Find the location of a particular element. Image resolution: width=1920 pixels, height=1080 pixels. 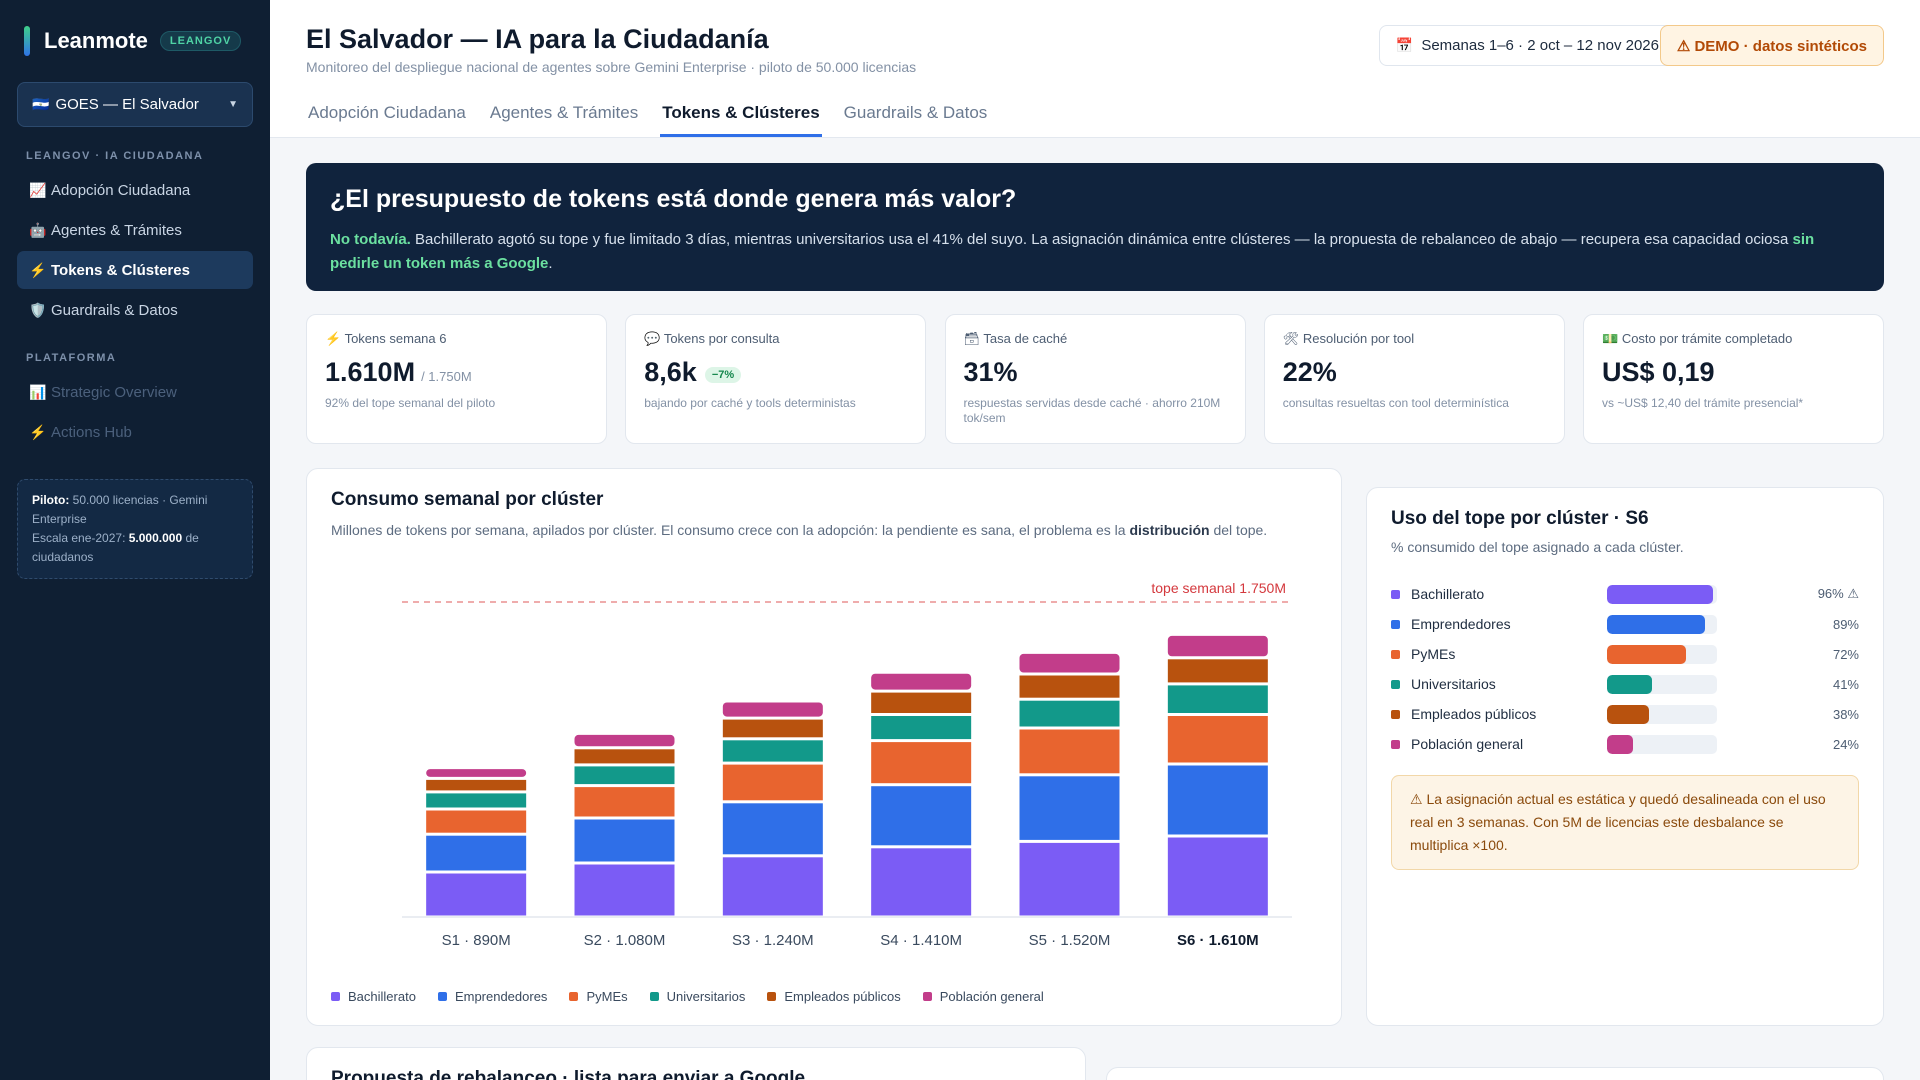

usage-name: PyMEs is located at coordinates (1433, 654).